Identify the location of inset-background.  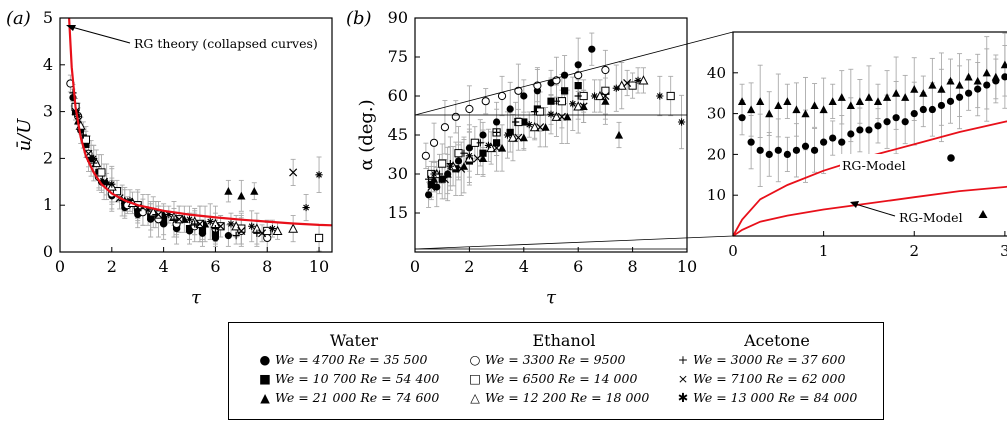
(870, 134).